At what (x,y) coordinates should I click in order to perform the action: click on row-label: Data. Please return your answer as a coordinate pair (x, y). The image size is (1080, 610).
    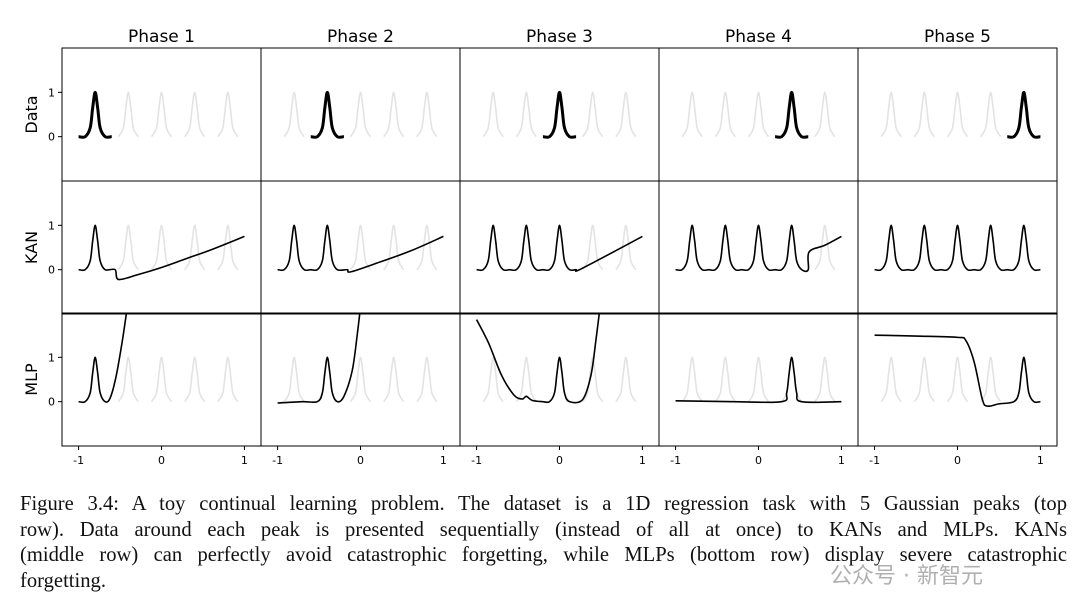
    Looking at the image, I should click on (31, 114).